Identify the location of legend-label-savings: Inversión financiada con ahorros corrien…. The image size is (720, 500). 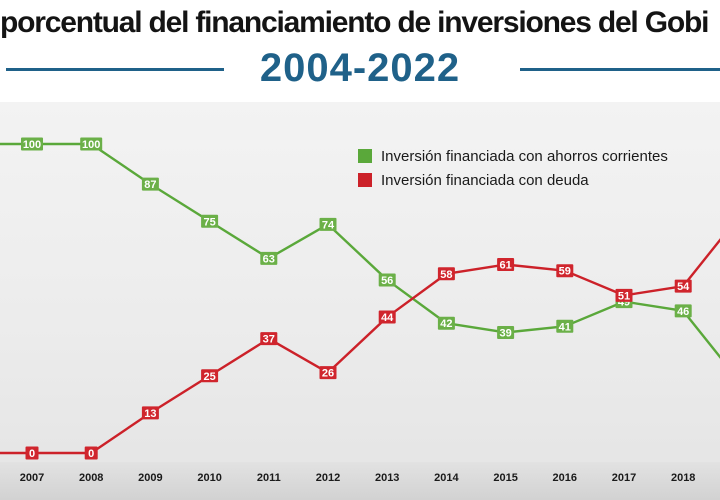
(524, 156).